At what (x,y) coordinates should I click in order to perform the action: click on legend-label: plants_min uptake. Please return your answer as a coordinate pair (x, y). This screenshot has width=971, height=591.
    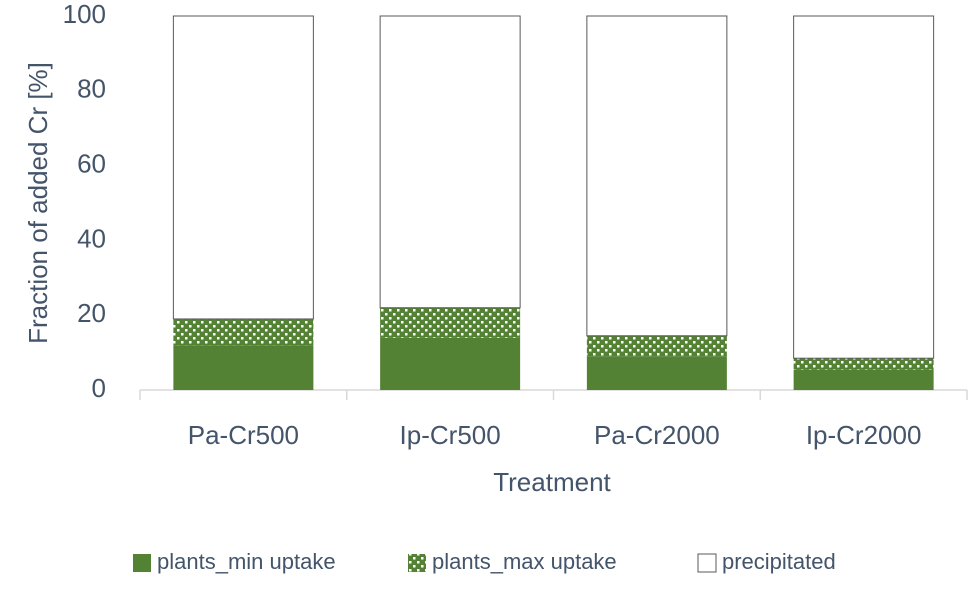
    Looking at the image, I should click on (246, 561).